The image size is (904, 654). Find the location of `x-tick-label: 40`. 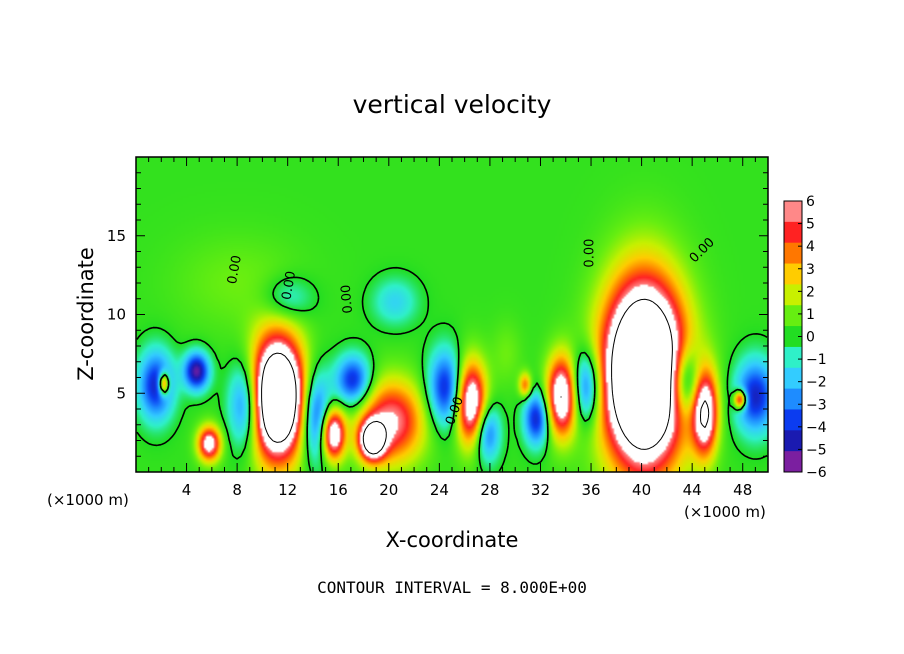

x-tick-label: 40 is located at coordinates (641, 490).